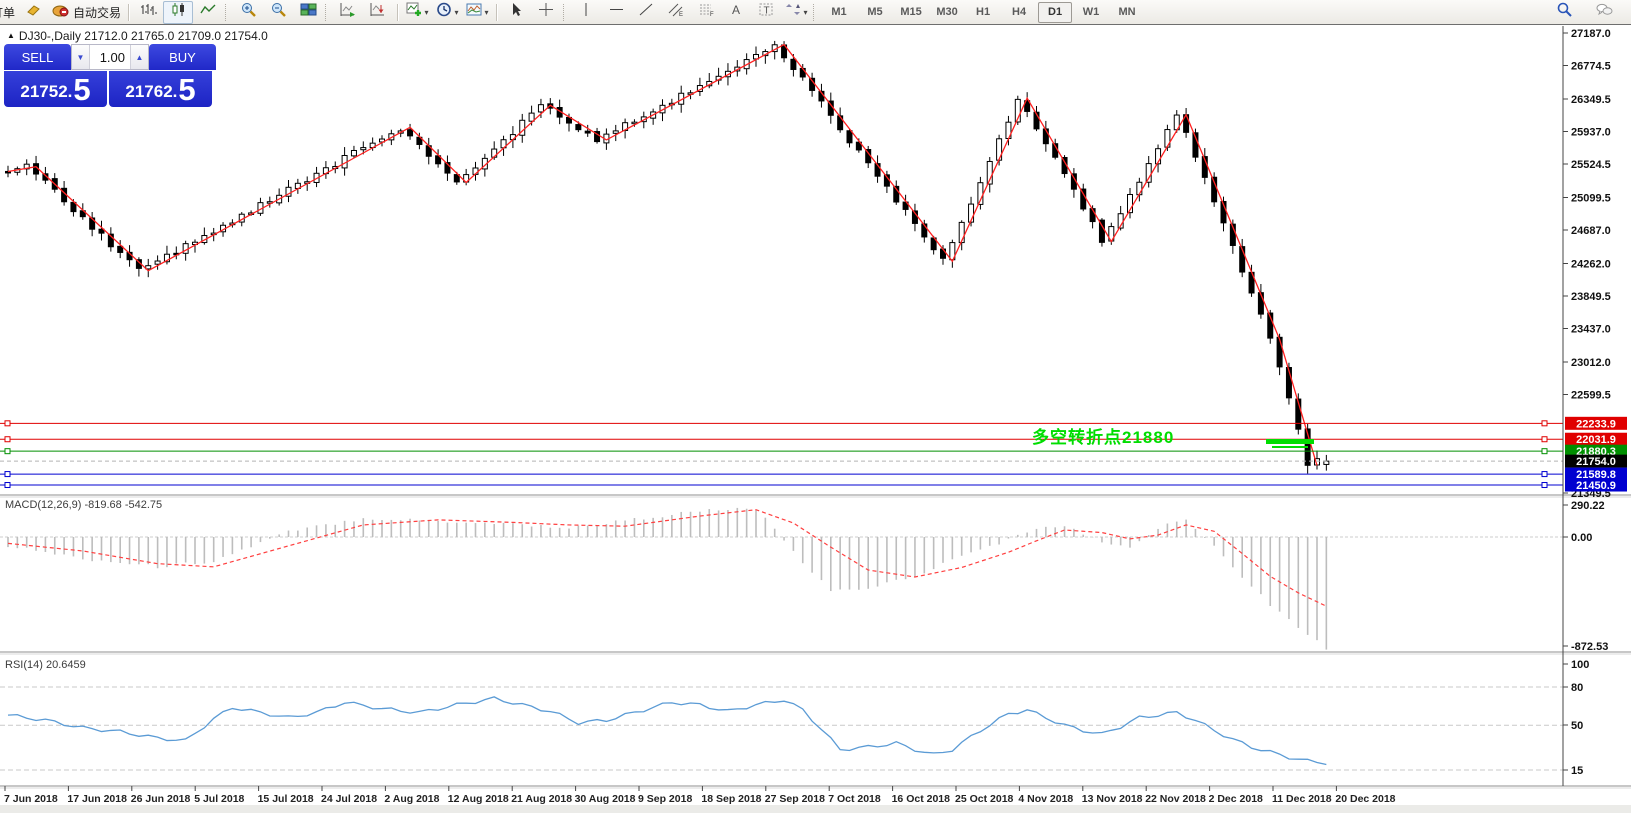 The height and width of the screenshot is (813, 1631). What do you see at coordinates (1019, 12) in the screenshot?
I see `timeframe-h4-button: H4` at bounding box center [1019, 12].